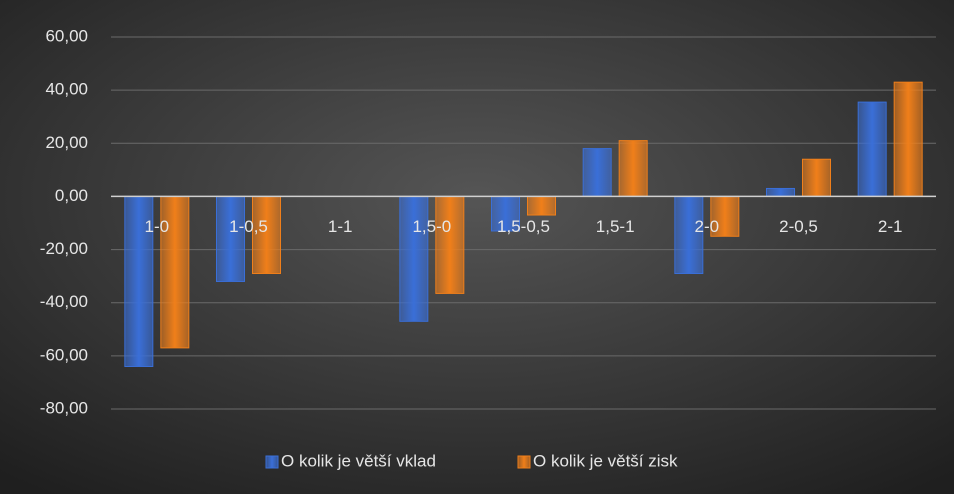 This screenshot has width=954, height=494. Describe the element at coordinates (605, 460) in the screenshot. I see `legend-label: O kolik je větší zisk` at that location.